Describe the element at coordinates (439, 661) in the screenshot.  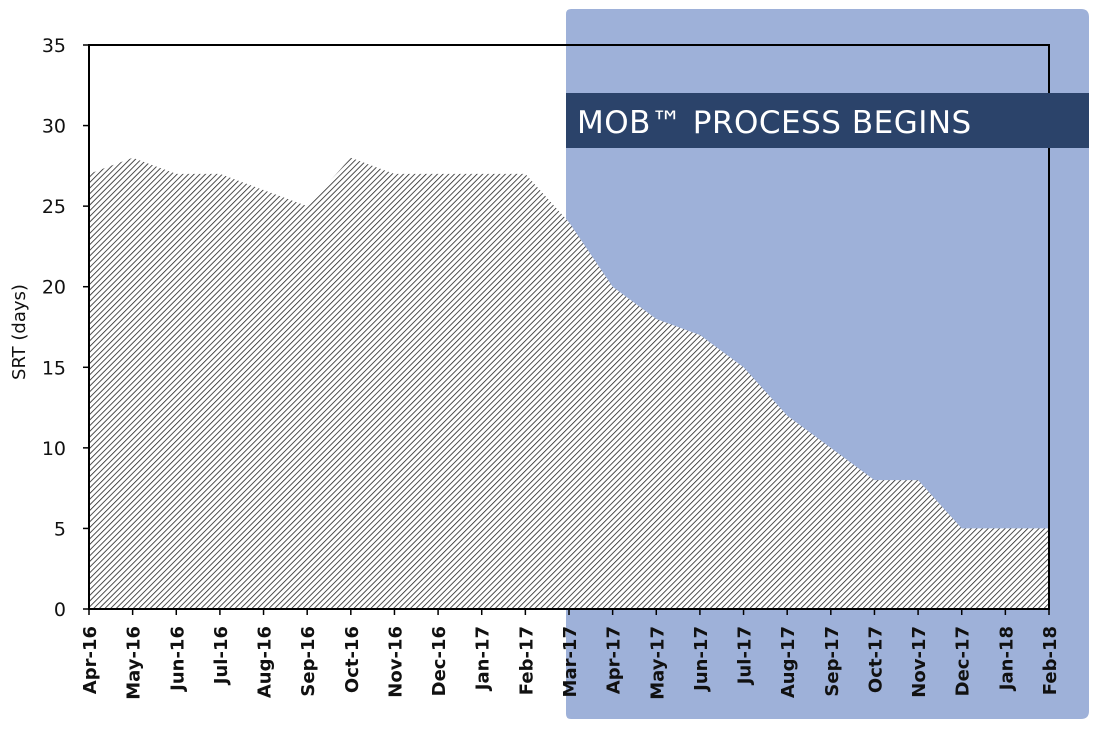
I see `x-tick-label: Dec-16` at that location.